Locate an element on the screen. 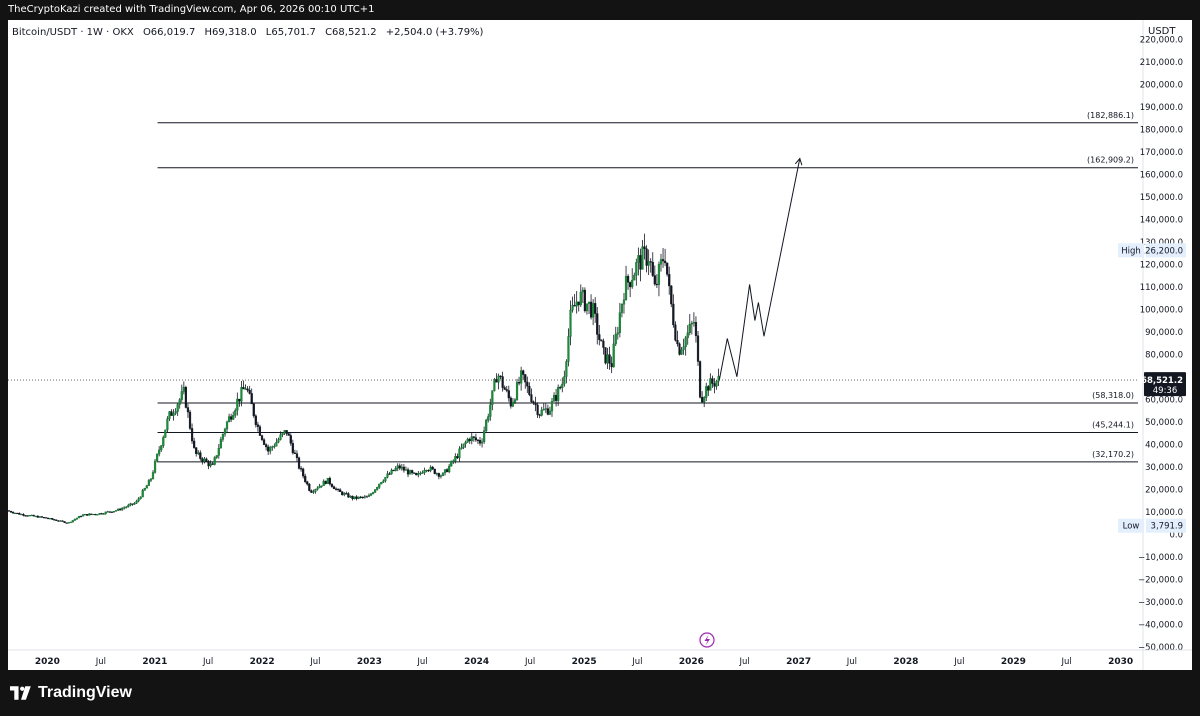 Image resolution: width=1200 pixels, height=716 pixels. last-price-tag is located at coordinates (1165, 384).